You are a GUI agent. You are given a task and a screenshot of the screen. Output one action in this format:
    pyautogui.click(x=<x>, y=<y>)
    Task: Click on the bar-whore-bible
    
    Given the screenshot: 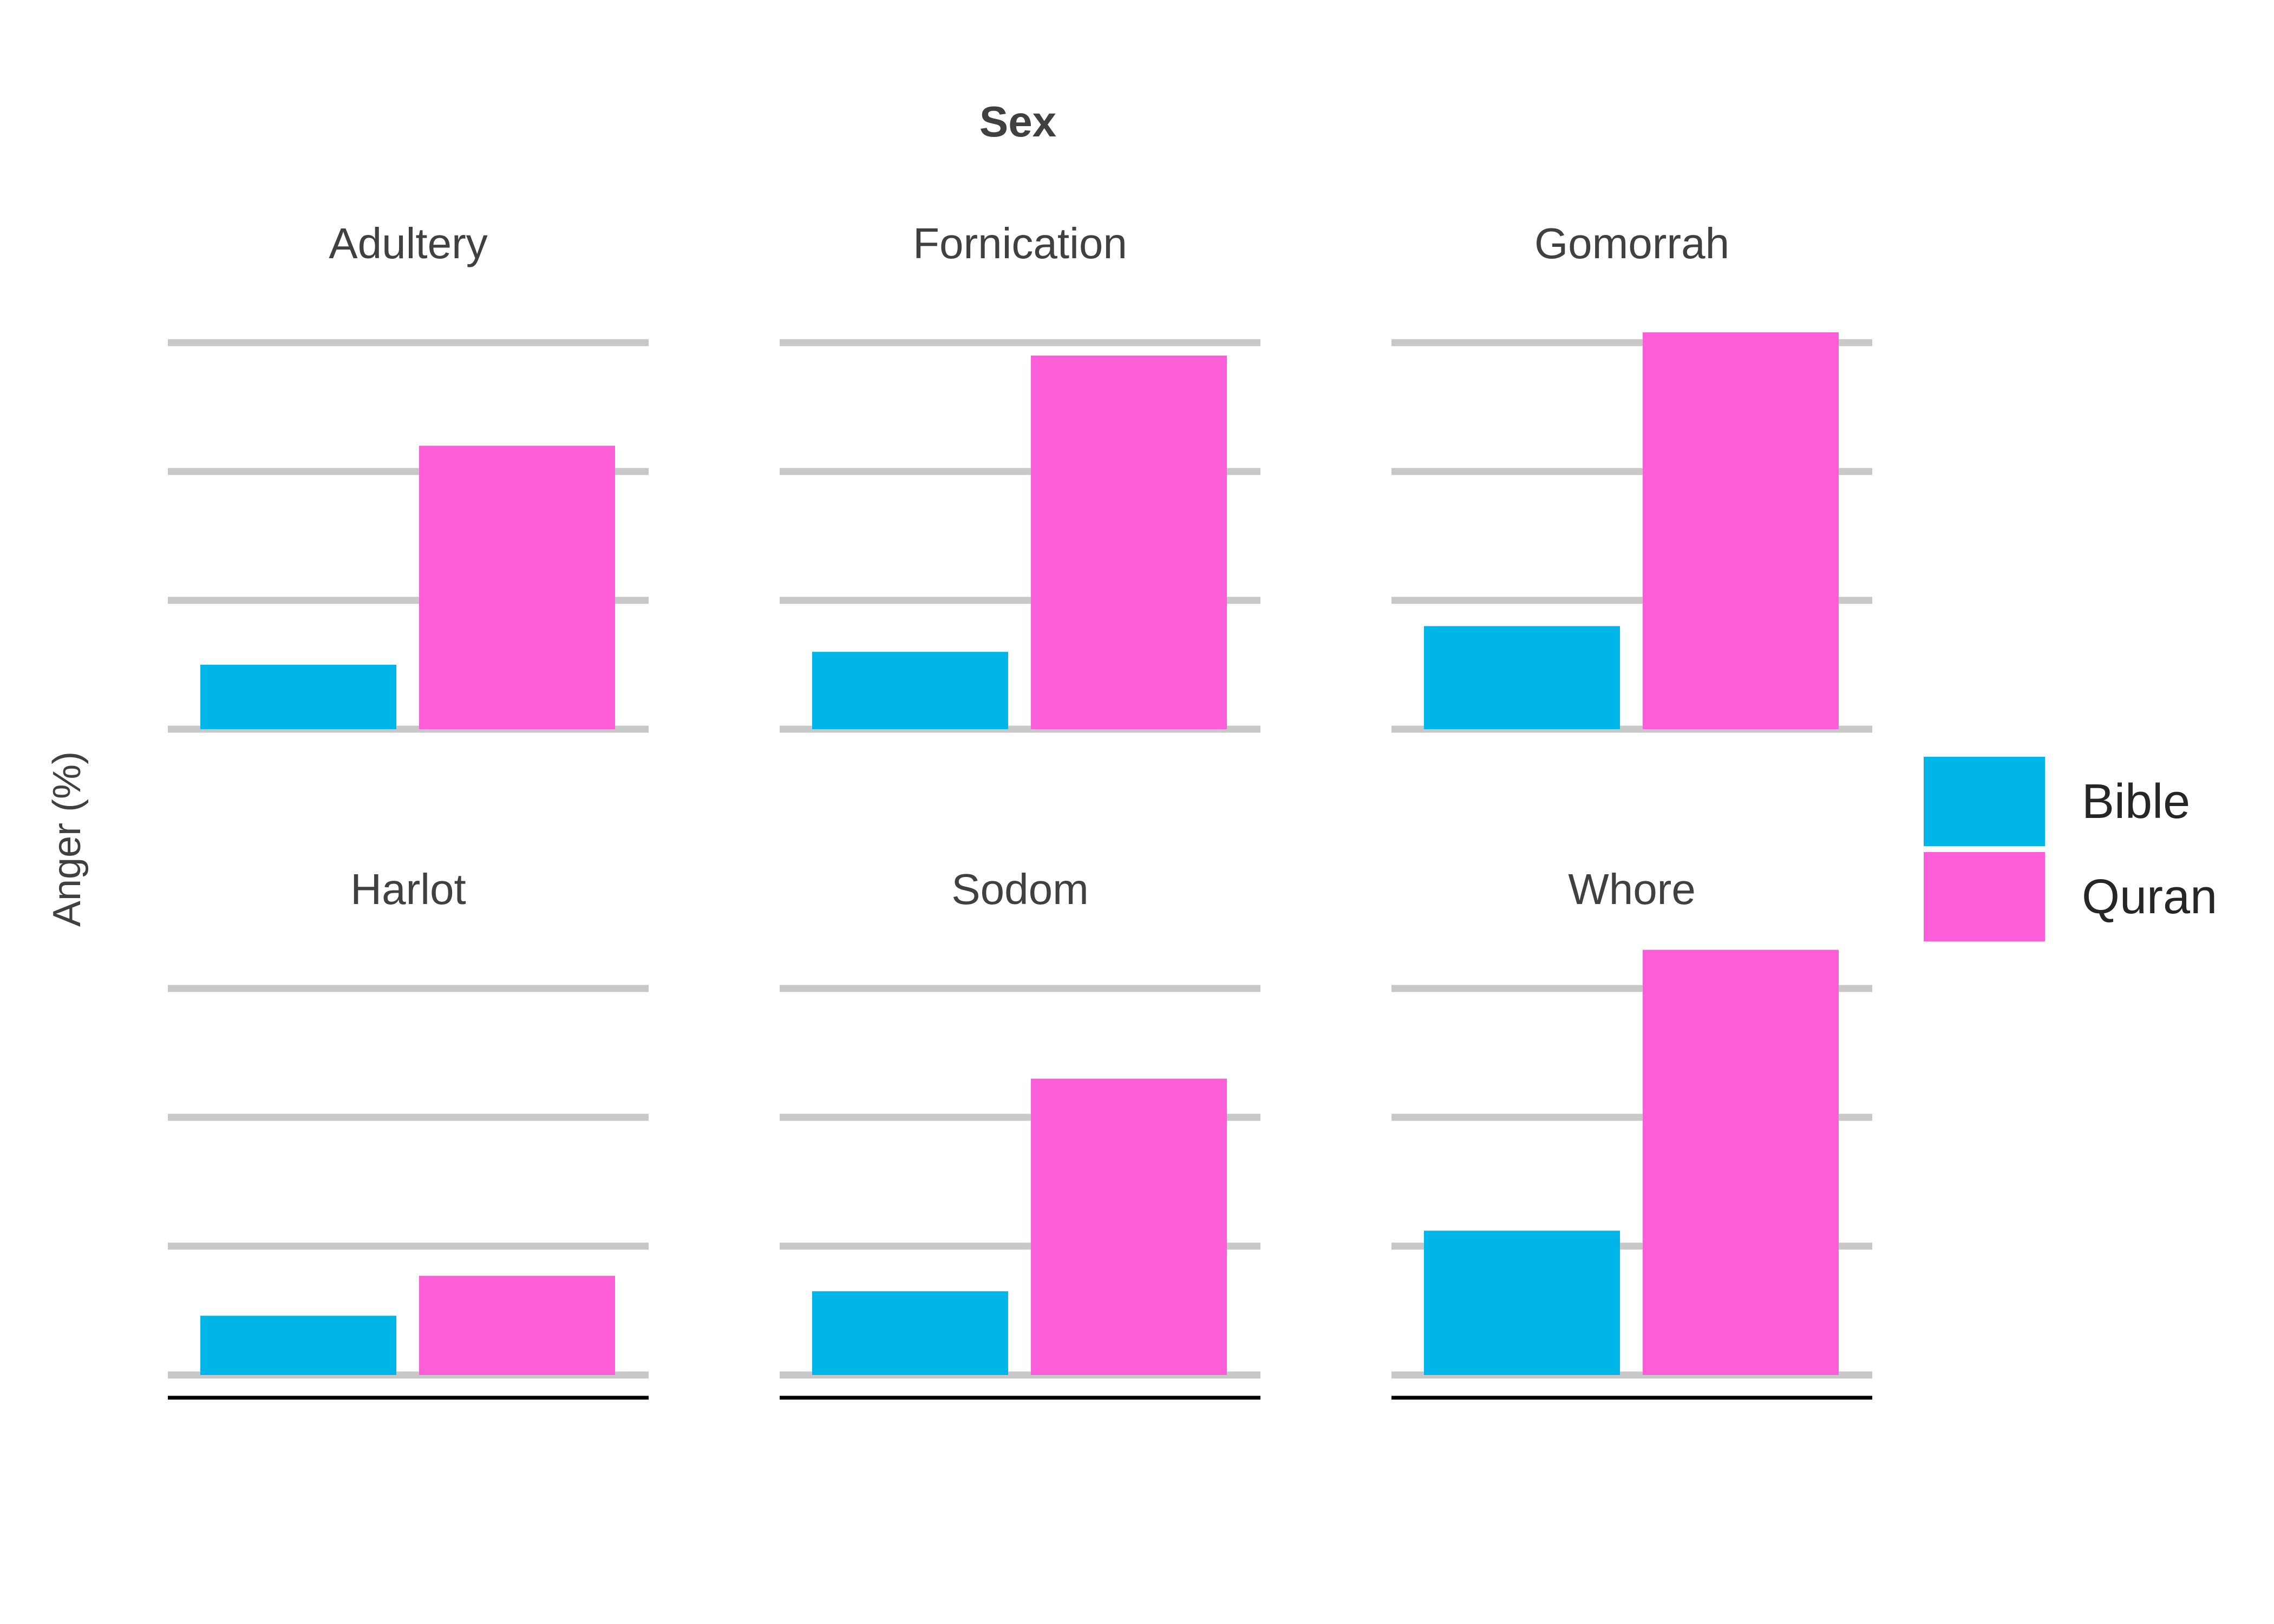 What is the action you would take?
    pyautogui.click(x=1522, y=1303)
    